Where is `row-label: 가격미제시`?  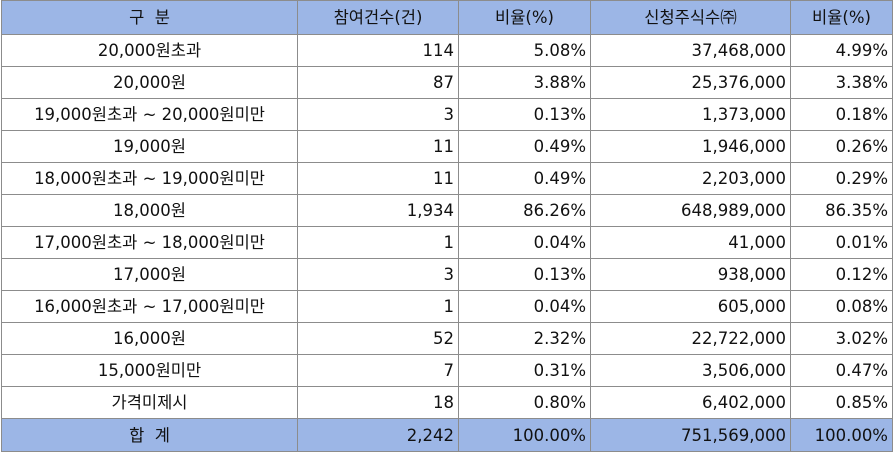 row-label: 가격미제시 is located at coordinates (149, 402).